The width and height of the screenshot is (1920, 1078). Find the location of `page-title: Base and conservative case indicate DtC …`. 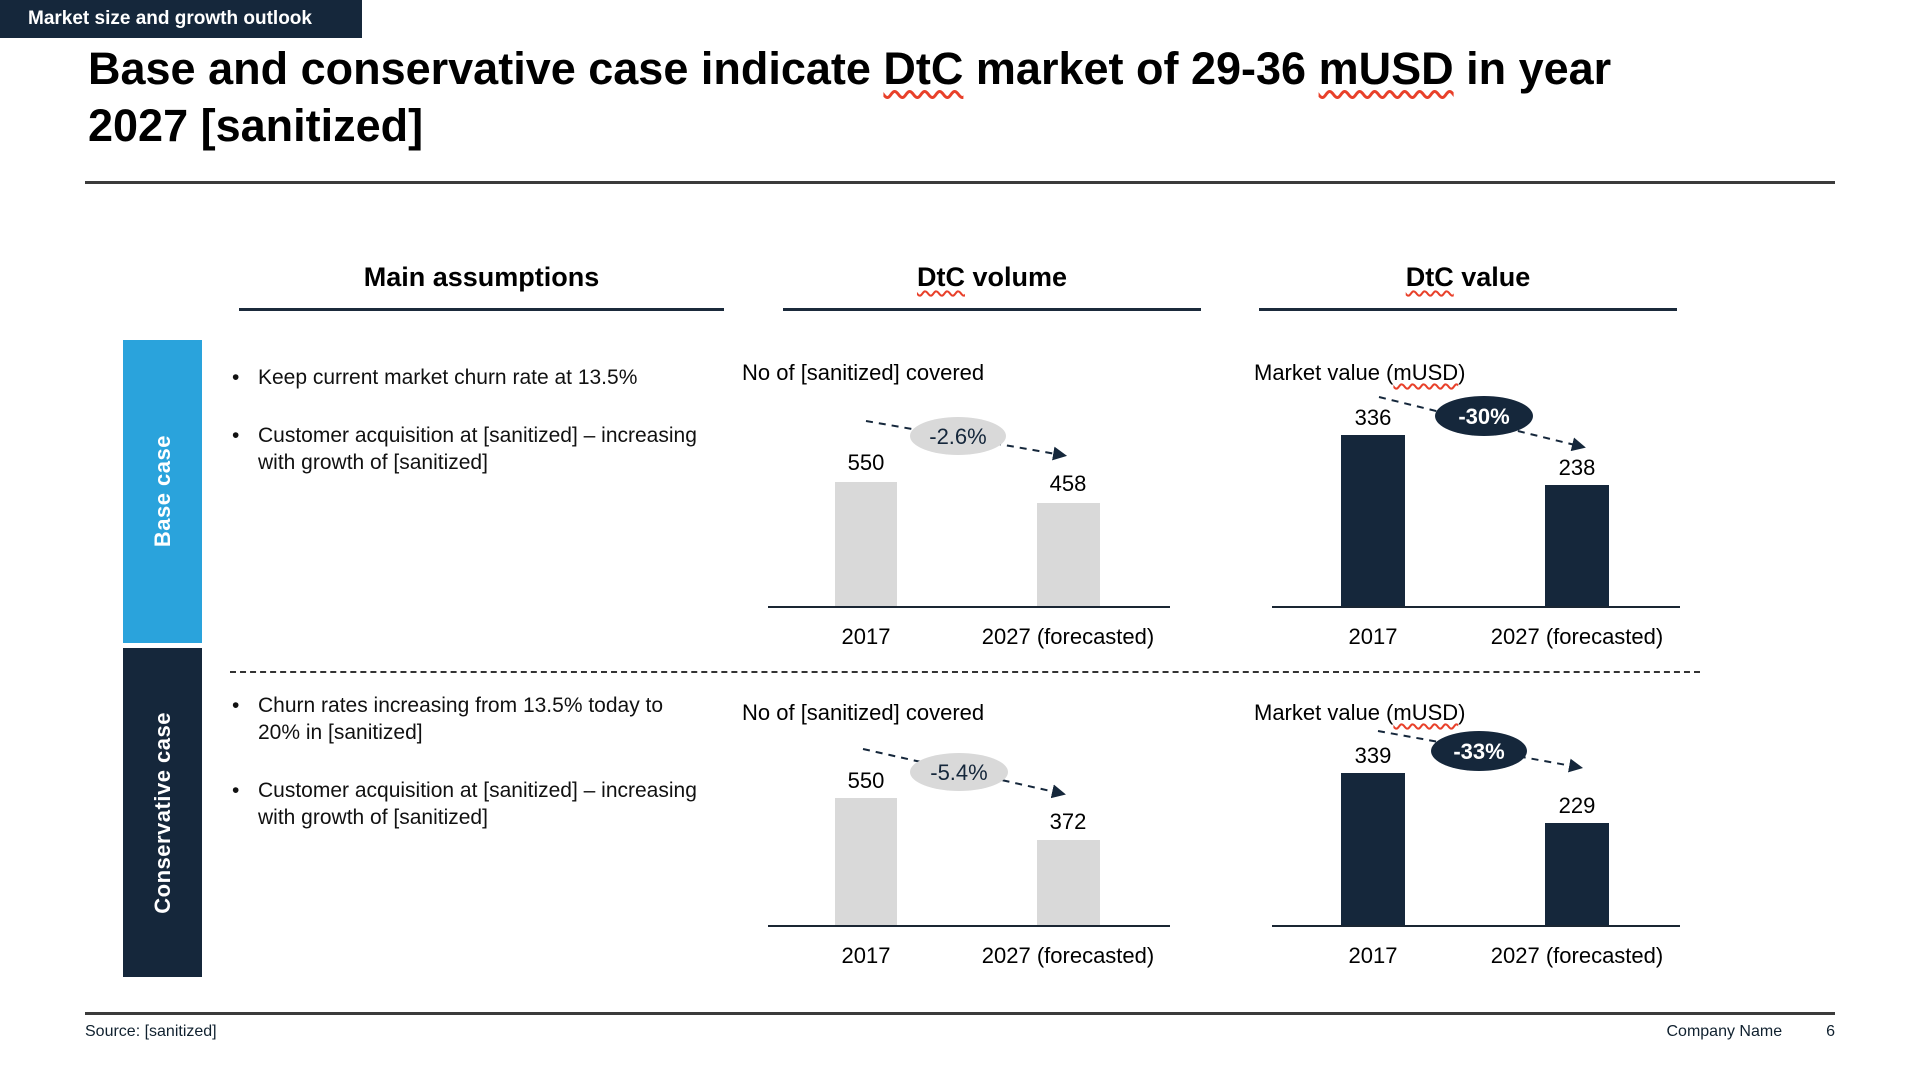

page-title: Base and conservative case indicate DtC … is located at coordinates (953, 97).